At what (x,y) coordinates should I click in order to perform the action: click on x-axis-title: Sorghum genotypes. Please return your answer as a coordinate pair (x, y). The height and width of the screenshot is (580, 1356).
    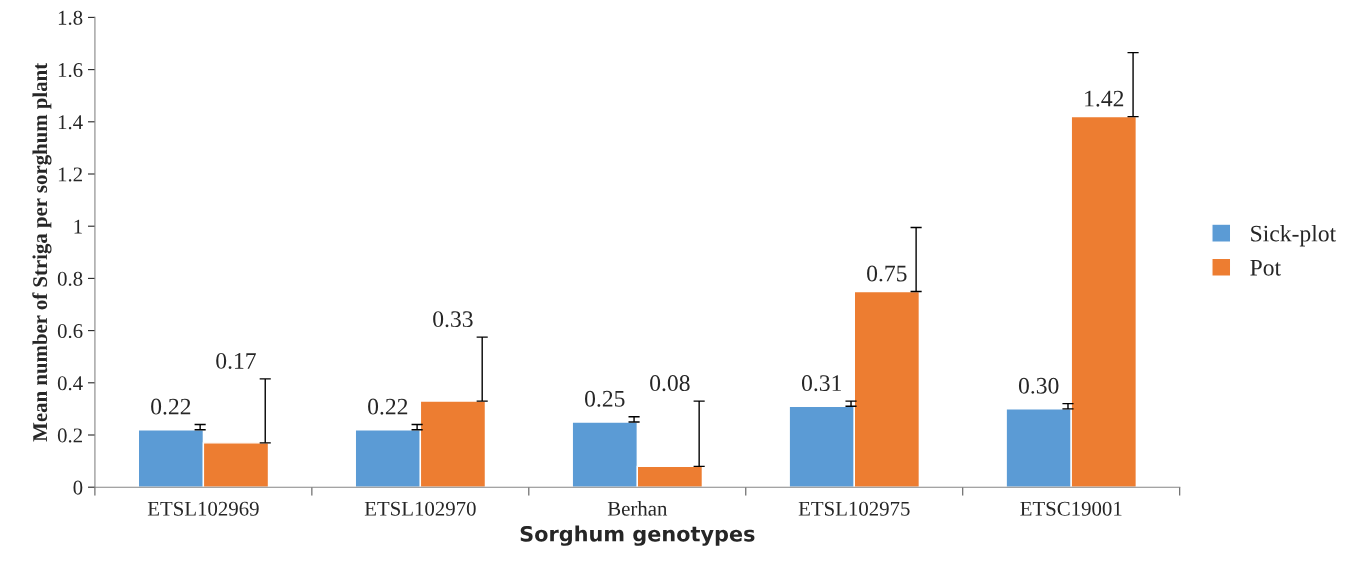
    Looking at the image, I should click on (637, 535).